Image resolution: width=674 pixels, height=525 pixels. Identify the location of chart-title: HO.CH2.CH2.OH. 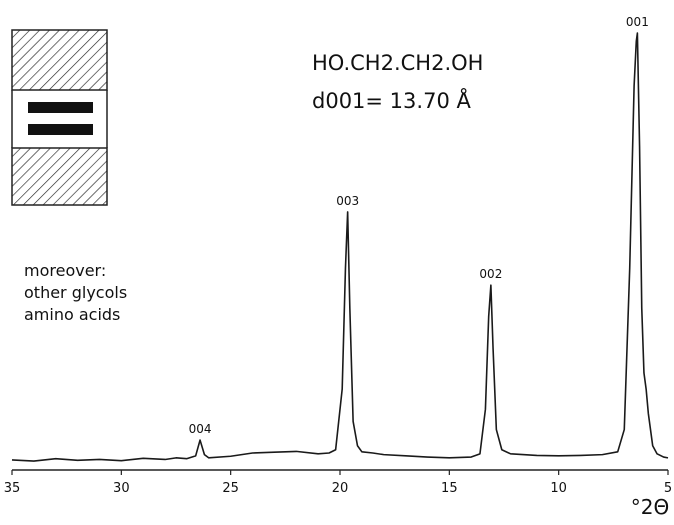
(397, 63).